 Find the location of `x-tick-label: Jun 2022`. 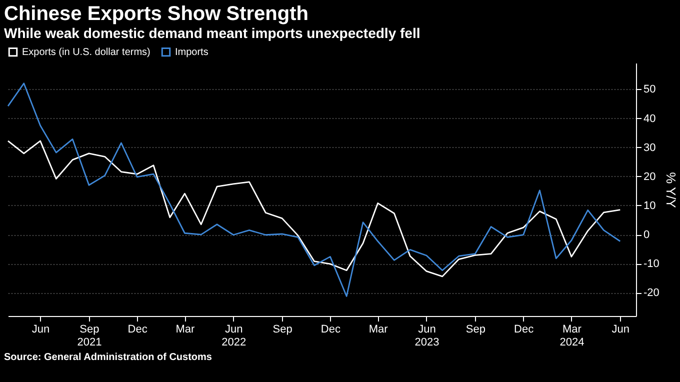

x-tick-label: Jun 2022 is located at coordinates (234, 336).